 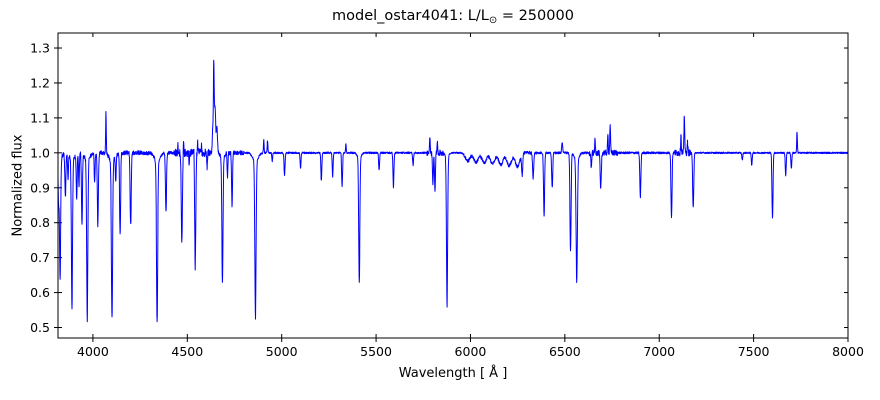 What do you see at coordinates (376, 351) in the screenshot?
I see `x-tick-label: 5500` at bounding box center [376, 351].